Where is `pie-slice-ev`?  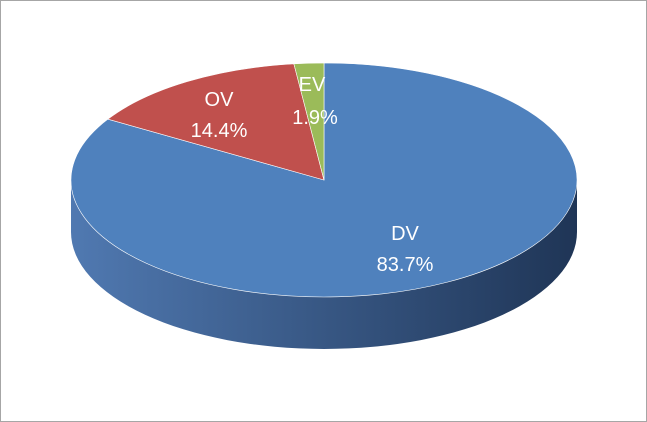 pie-slice-ev is located at coordinates (309, 121).